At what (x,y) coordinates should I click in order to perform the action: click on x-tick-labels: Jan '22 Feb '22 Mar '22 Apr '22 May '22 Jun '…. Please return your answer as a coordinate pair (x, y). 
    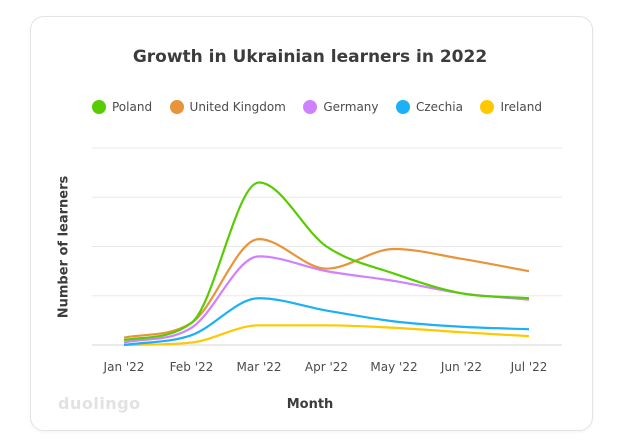
    Looking at the image, I should click on (325, 367).